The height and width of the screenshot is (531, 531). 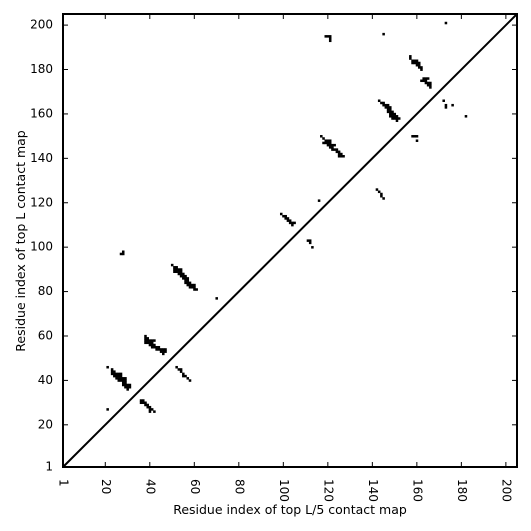 What do you see at coordinates (373, 490) in the screenshot?
I see `x-tick-label: 140` at bounding box center [373, 490].